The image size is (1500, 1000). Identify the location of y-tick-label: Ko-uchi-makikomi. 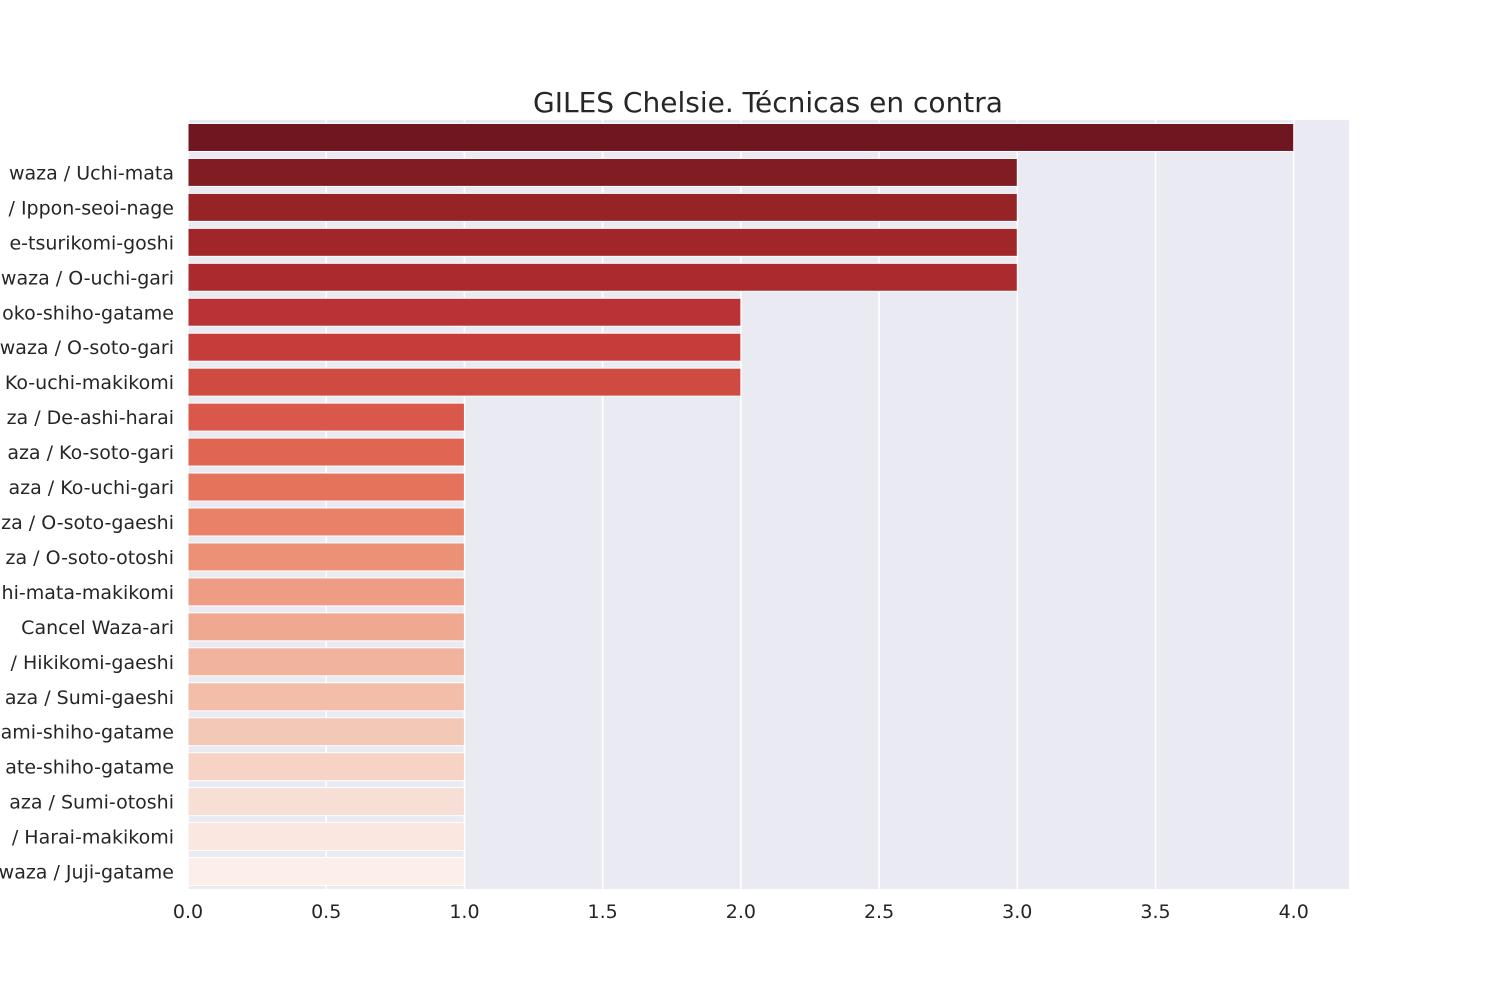
(89, 383).